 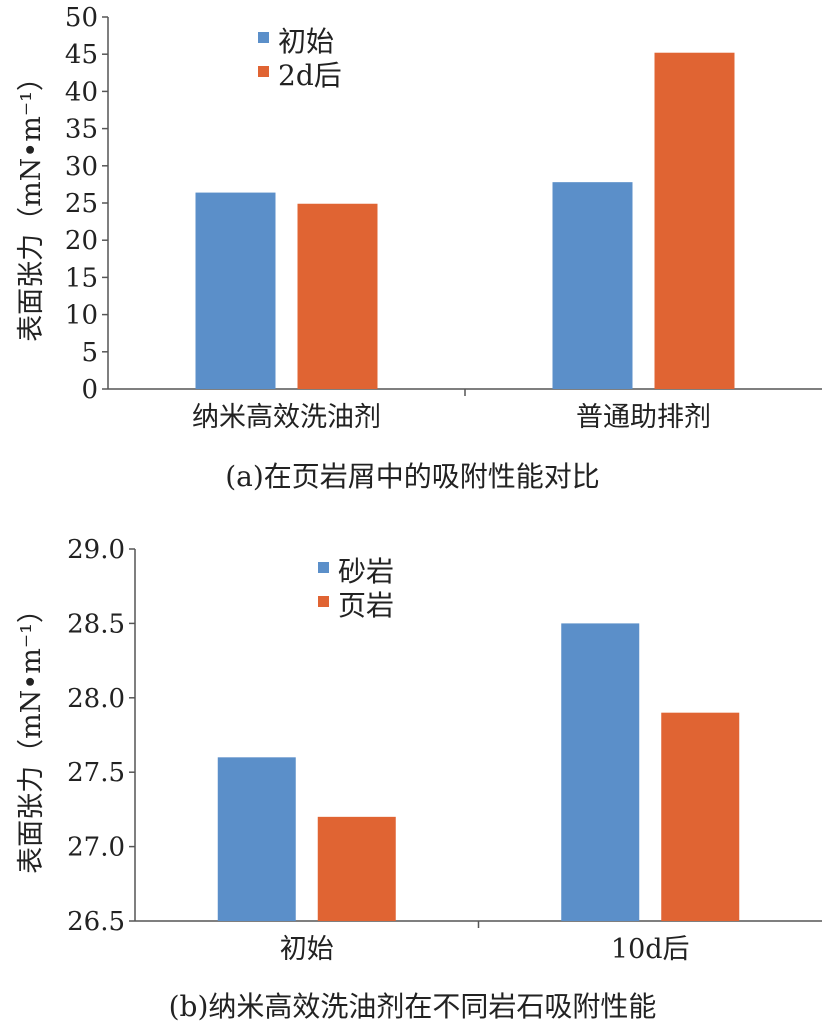 What do you see at coordinates (81, 18) in the screenshot?
I see `y-tick-label: 50` at bounding box center [81, 18].